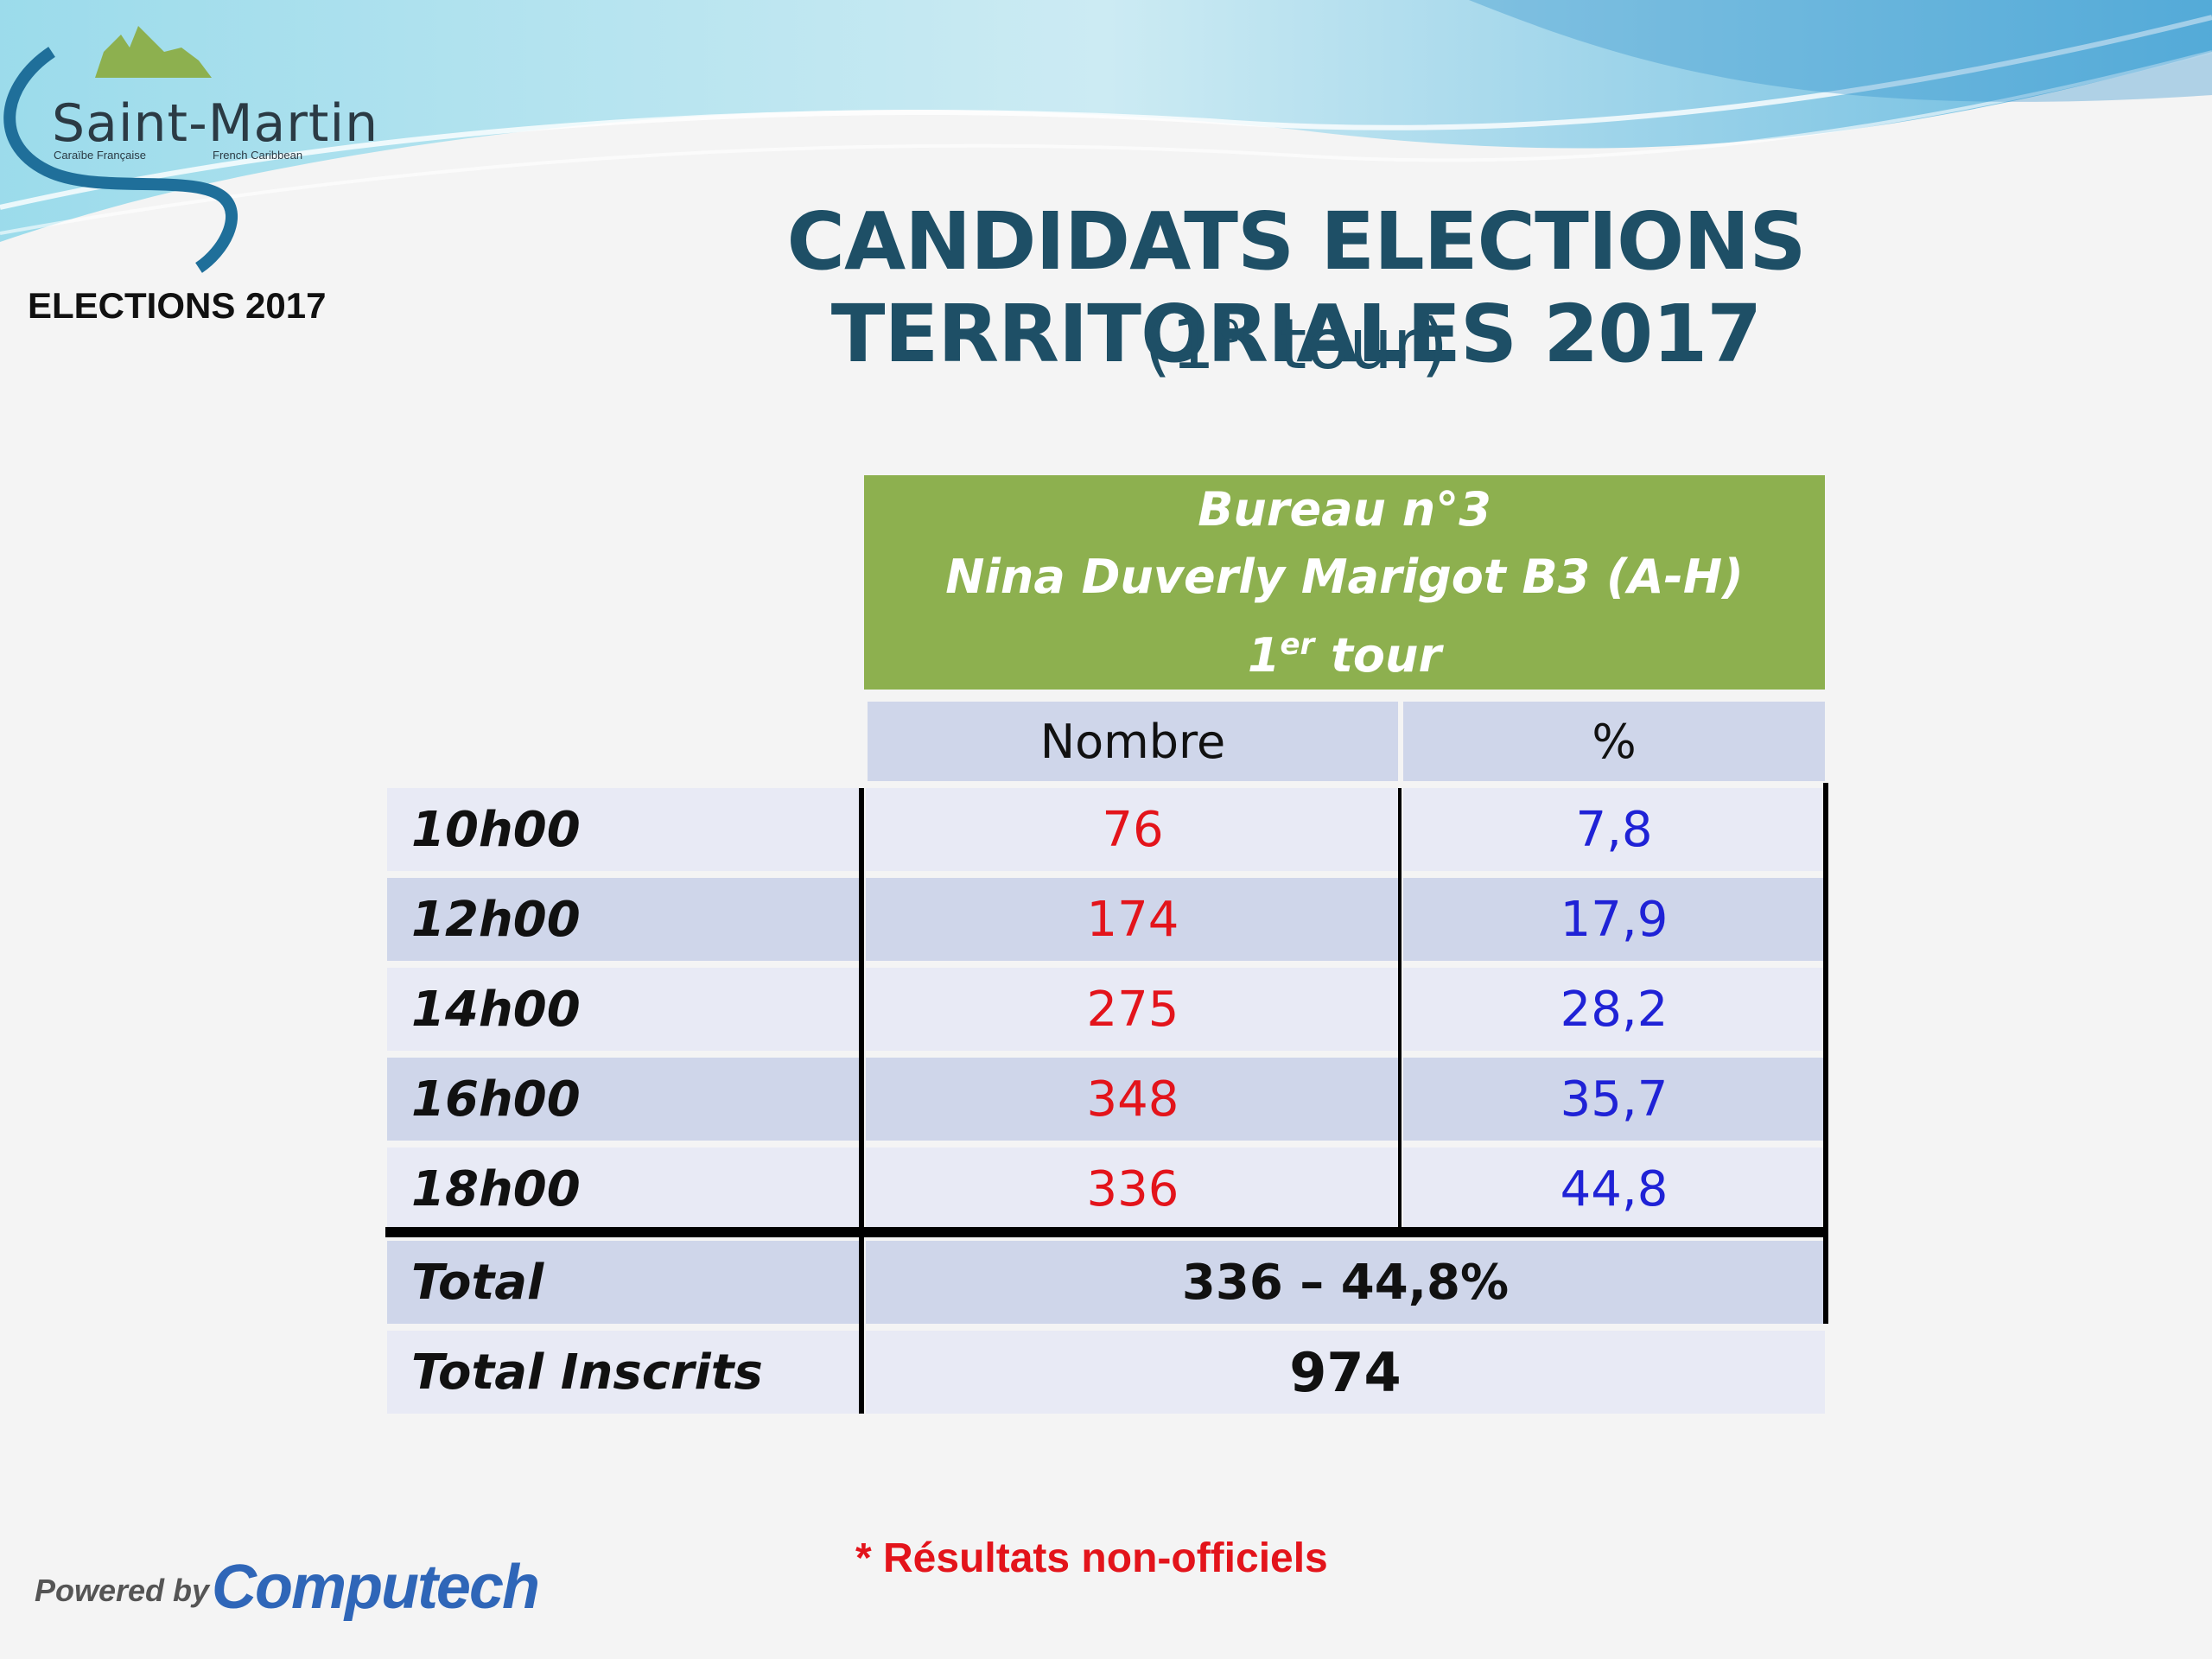  I want to click on header-wave-decoration, so click(1106, 121).